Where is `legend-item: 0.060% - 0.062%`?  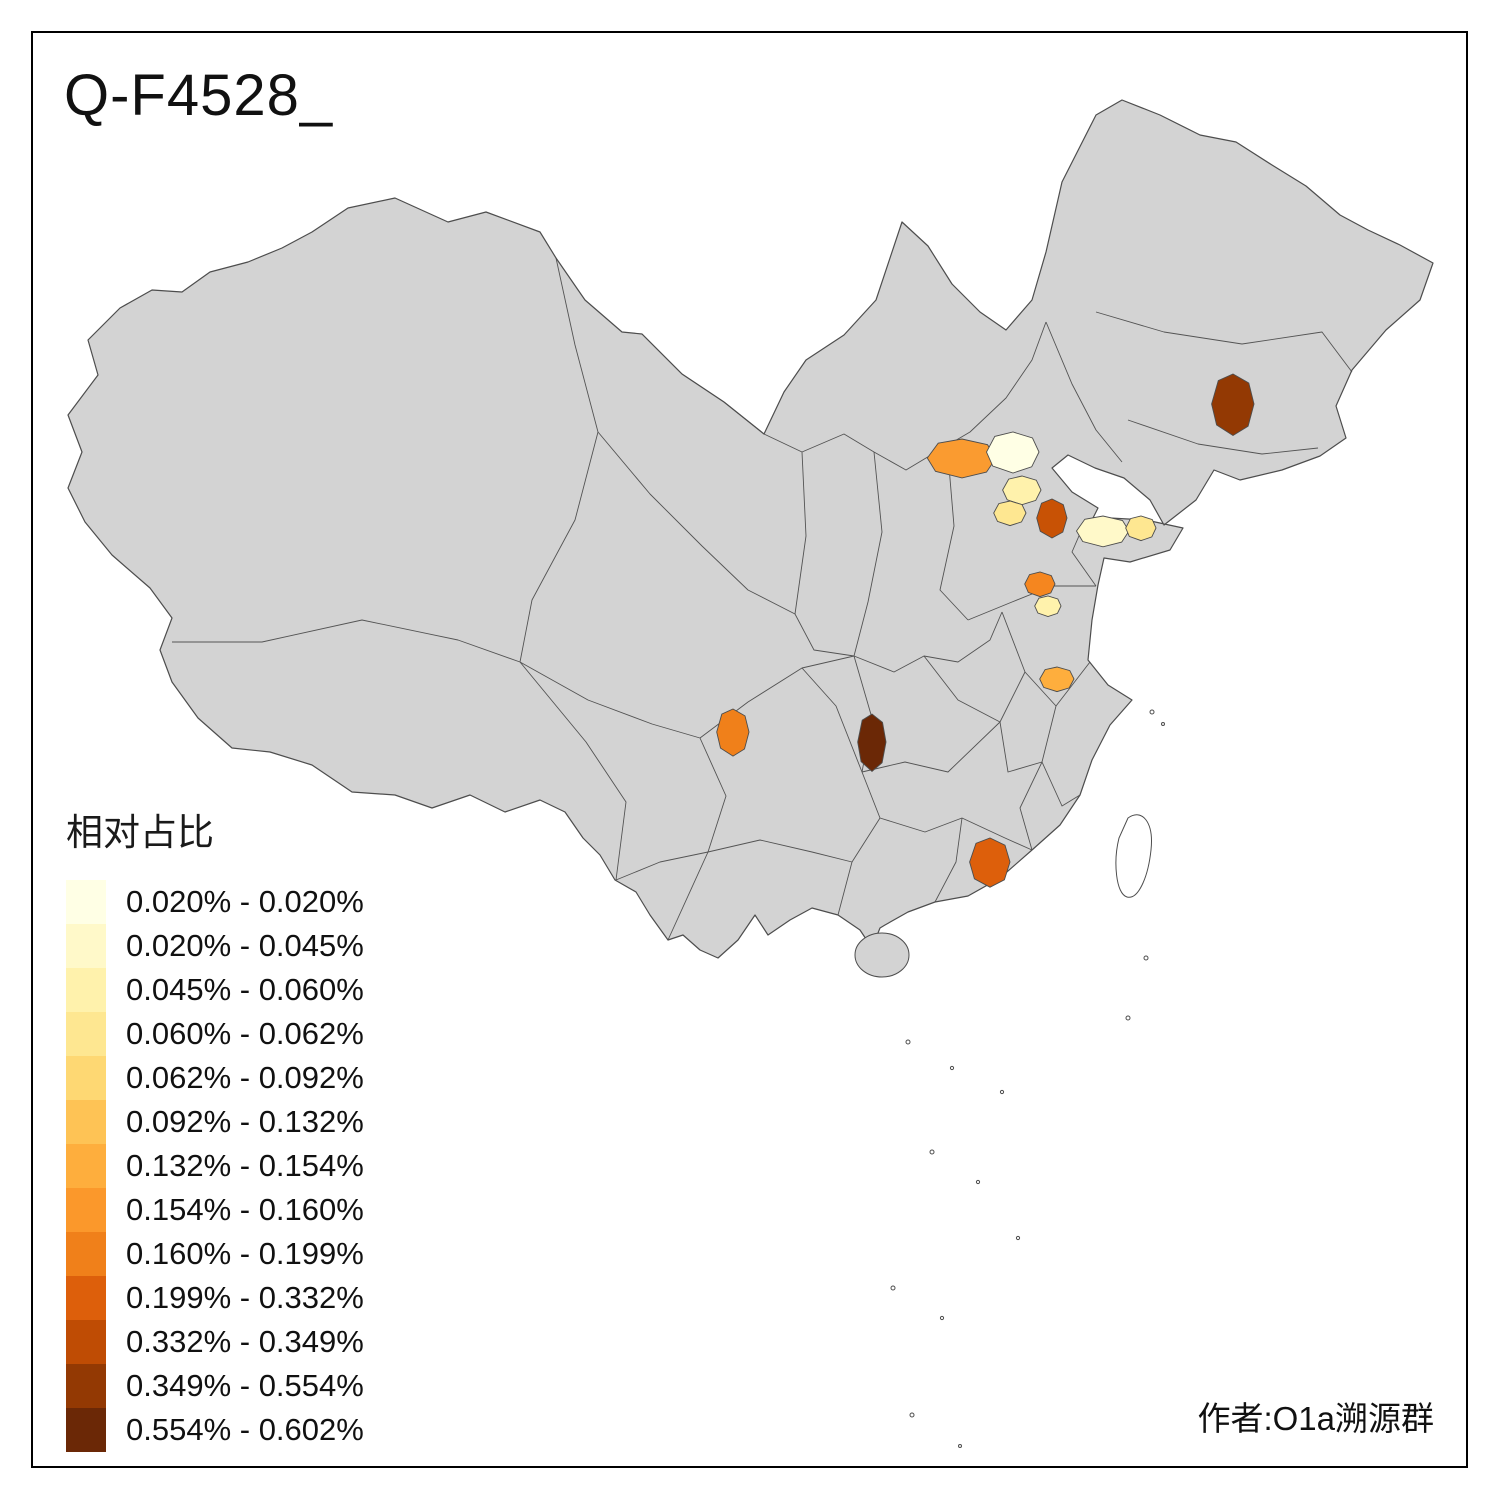 legend-item: 0.060% - 0.062% is located at coordinates (215, 1034).